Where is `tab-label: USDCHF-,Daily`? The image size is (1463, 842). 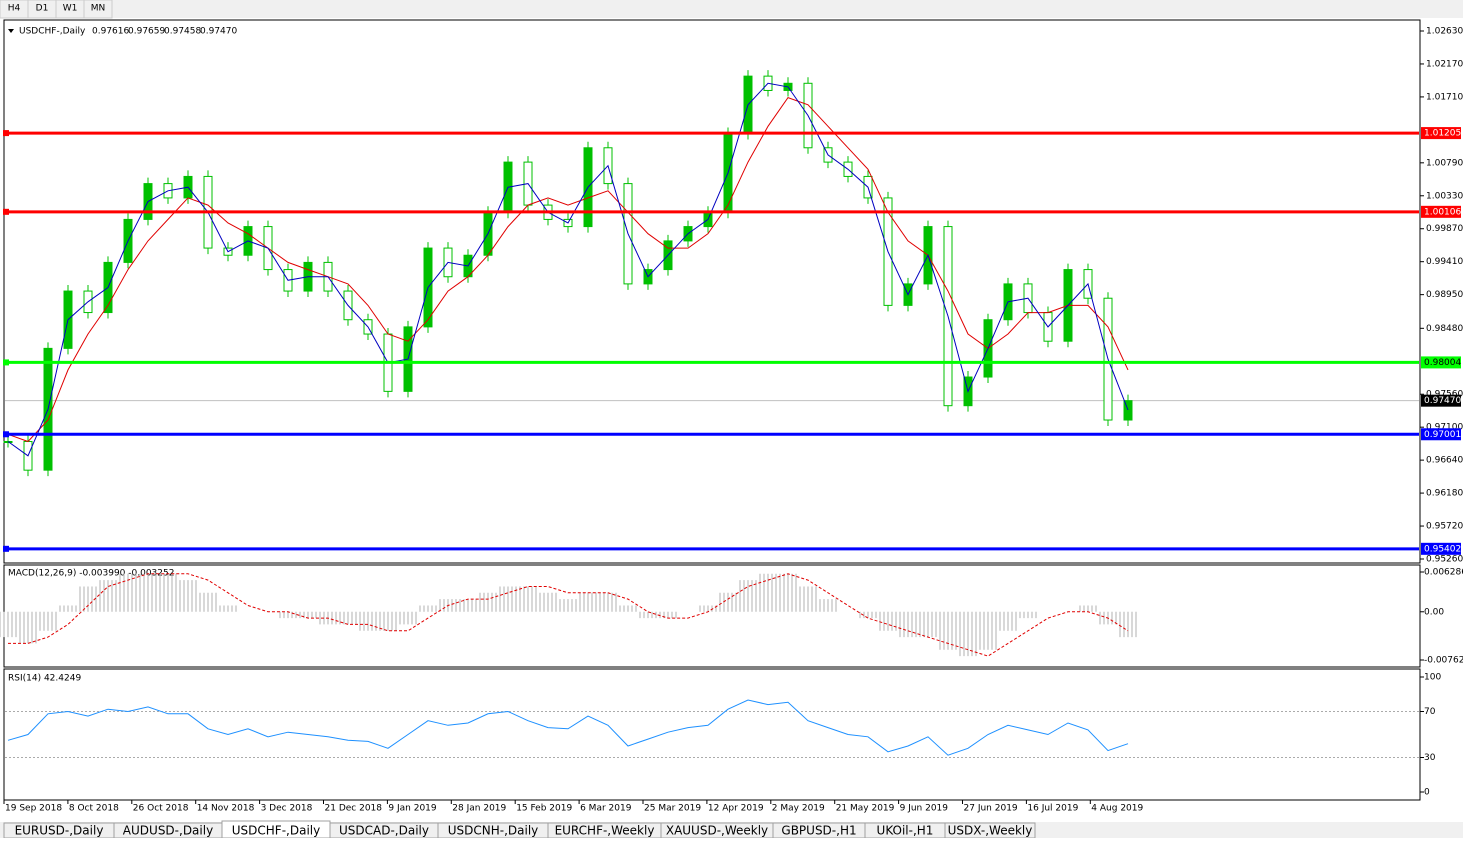
tab-label: USDCHF-,Daily is located at coordinates (276, 831).